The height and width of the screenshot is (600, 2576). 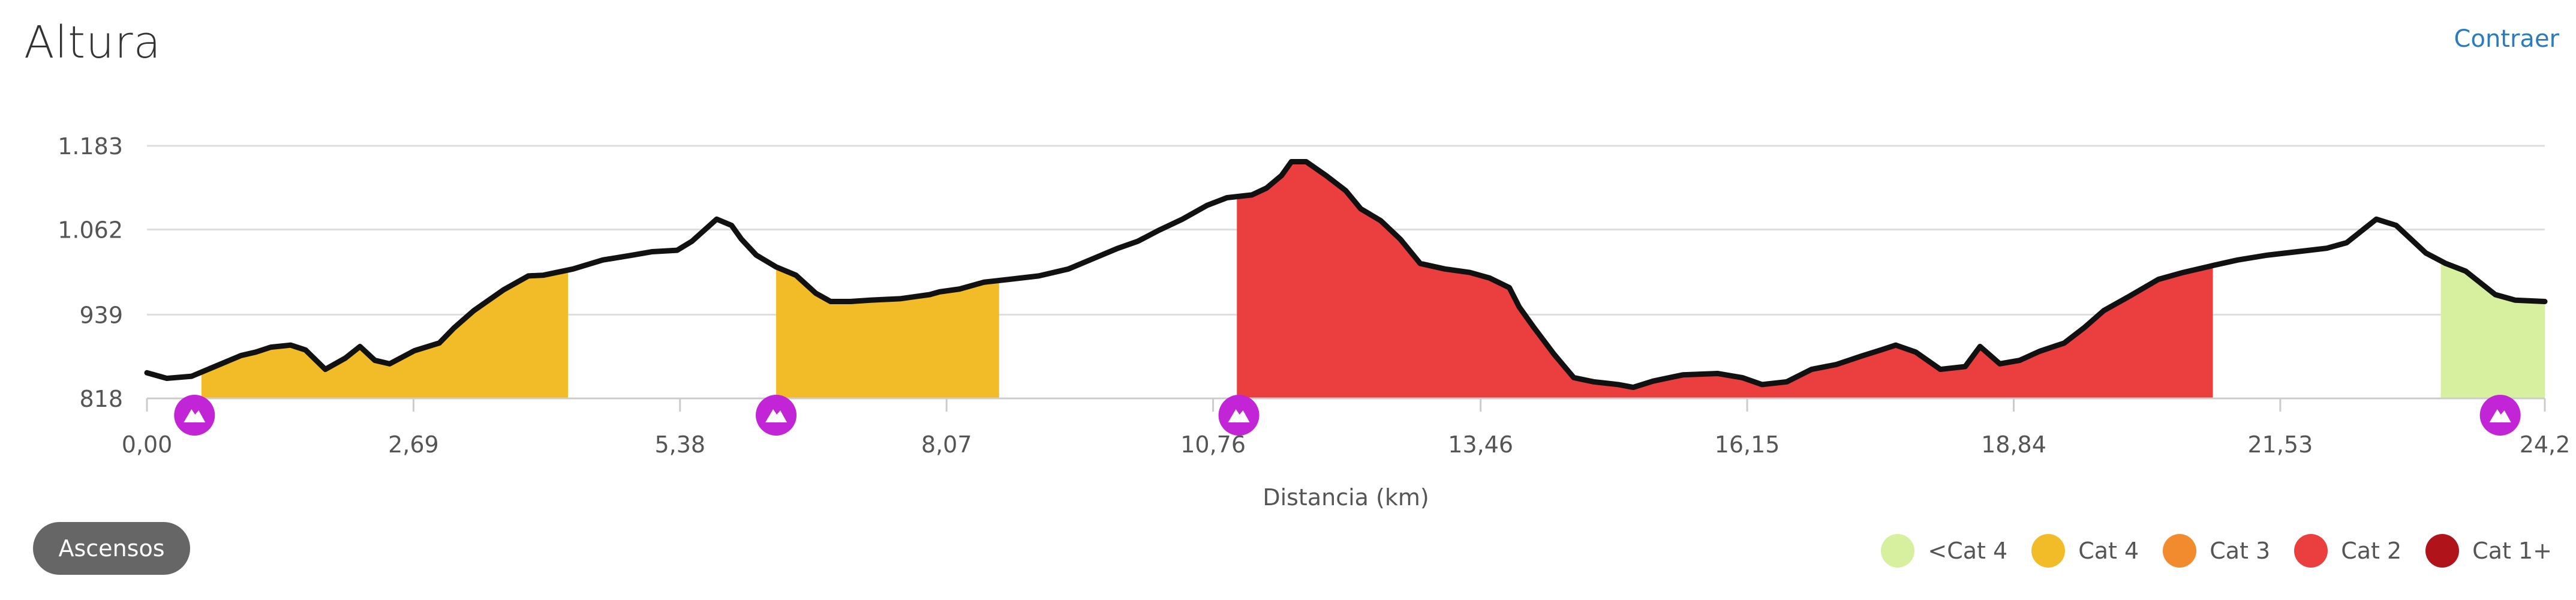 I want to click on x-tick-label: 24,2, so click(x=2546, y=444).